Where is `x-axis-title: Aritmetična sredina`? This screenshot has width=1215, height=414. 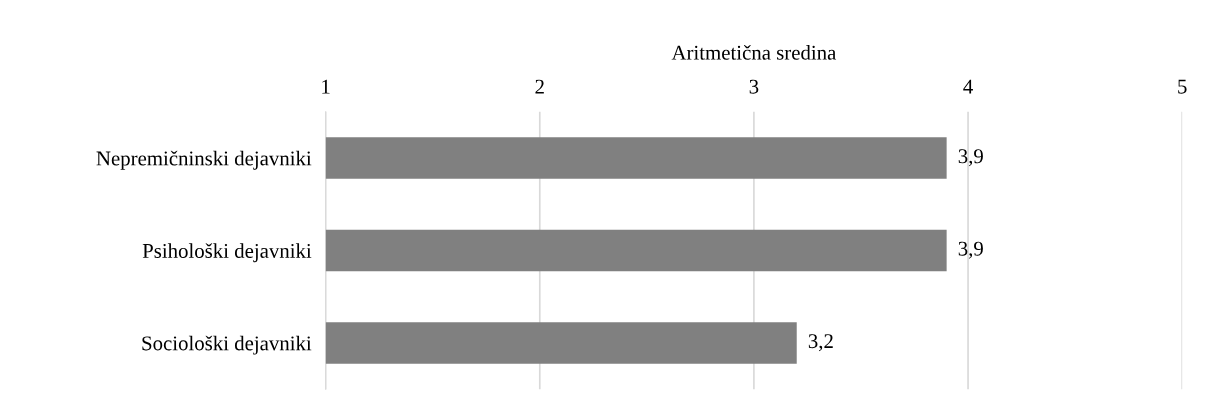
x-axis-title: Aritmetična sredina is located at coordinates (754, 52).